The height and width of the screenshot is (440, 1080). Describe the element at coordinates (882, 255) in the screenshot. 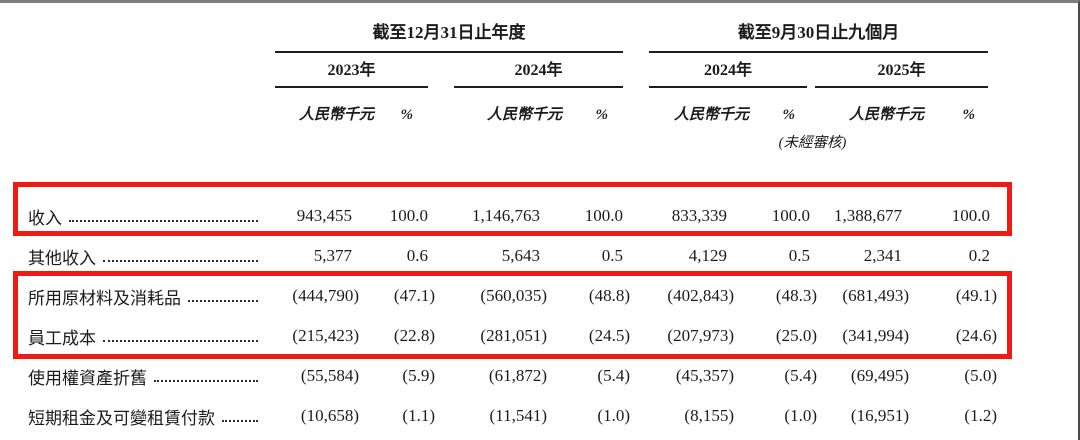

I see `cell-value: 2,341` at that location.